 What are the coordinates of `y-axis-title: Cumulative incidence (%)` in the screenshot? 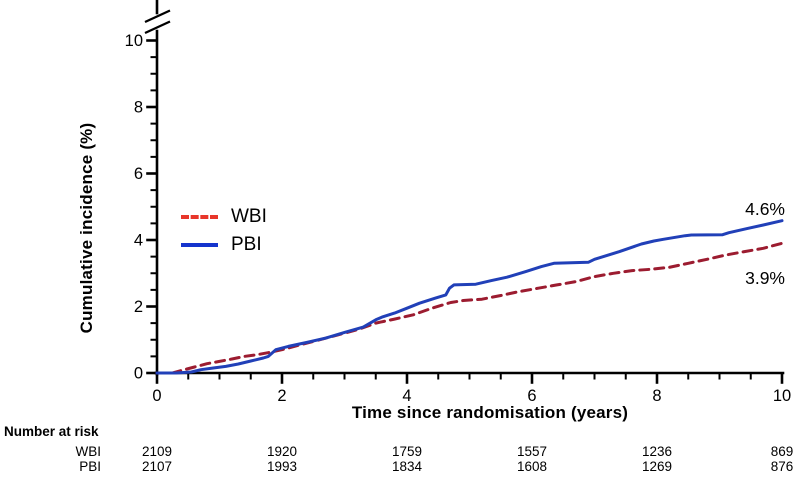 It's located at (86, 228).